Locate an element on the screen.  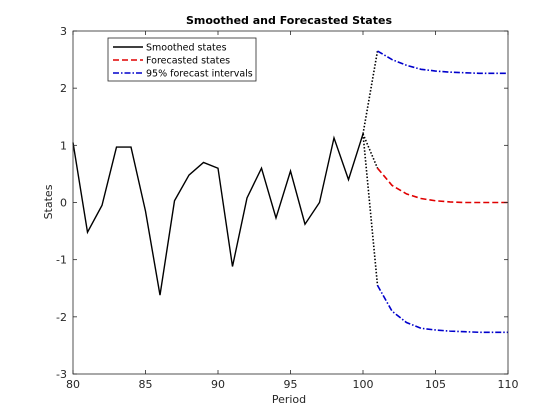
x-tick-label: 105 is located at coordinates (435, 384).